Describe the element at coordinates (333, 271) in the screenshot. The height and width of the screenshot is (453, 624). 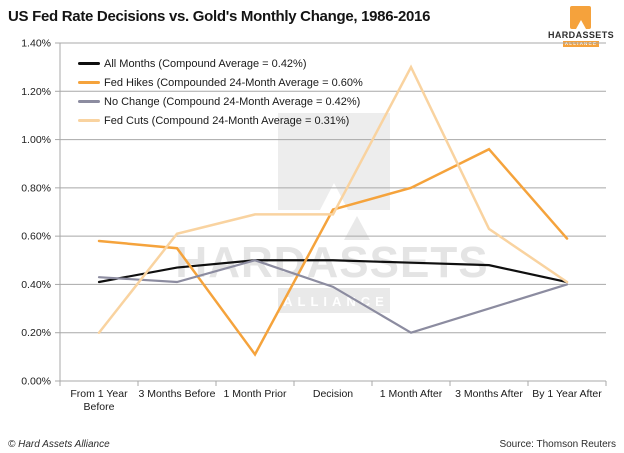
I see `series-line-all-months` at that location.